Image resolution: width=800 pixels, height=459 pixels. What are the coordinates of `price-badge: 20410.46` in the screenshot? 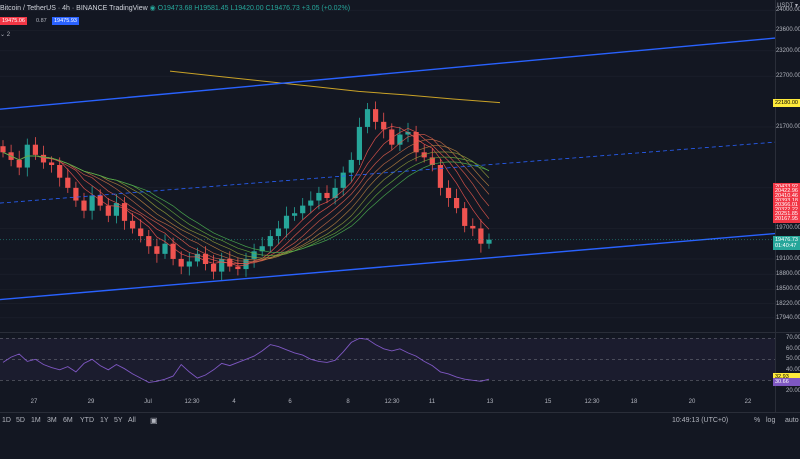 It's located at (786, 195).